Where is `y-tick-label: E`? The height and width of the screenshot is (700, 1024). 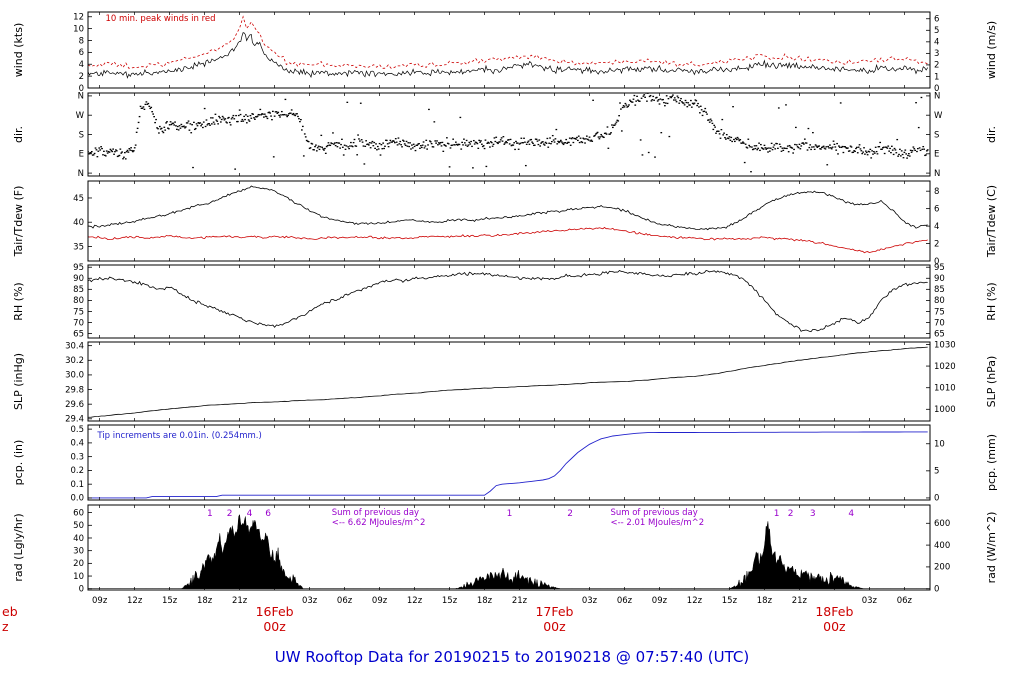 y-tick-label: E is located at coordinates (81, 155).